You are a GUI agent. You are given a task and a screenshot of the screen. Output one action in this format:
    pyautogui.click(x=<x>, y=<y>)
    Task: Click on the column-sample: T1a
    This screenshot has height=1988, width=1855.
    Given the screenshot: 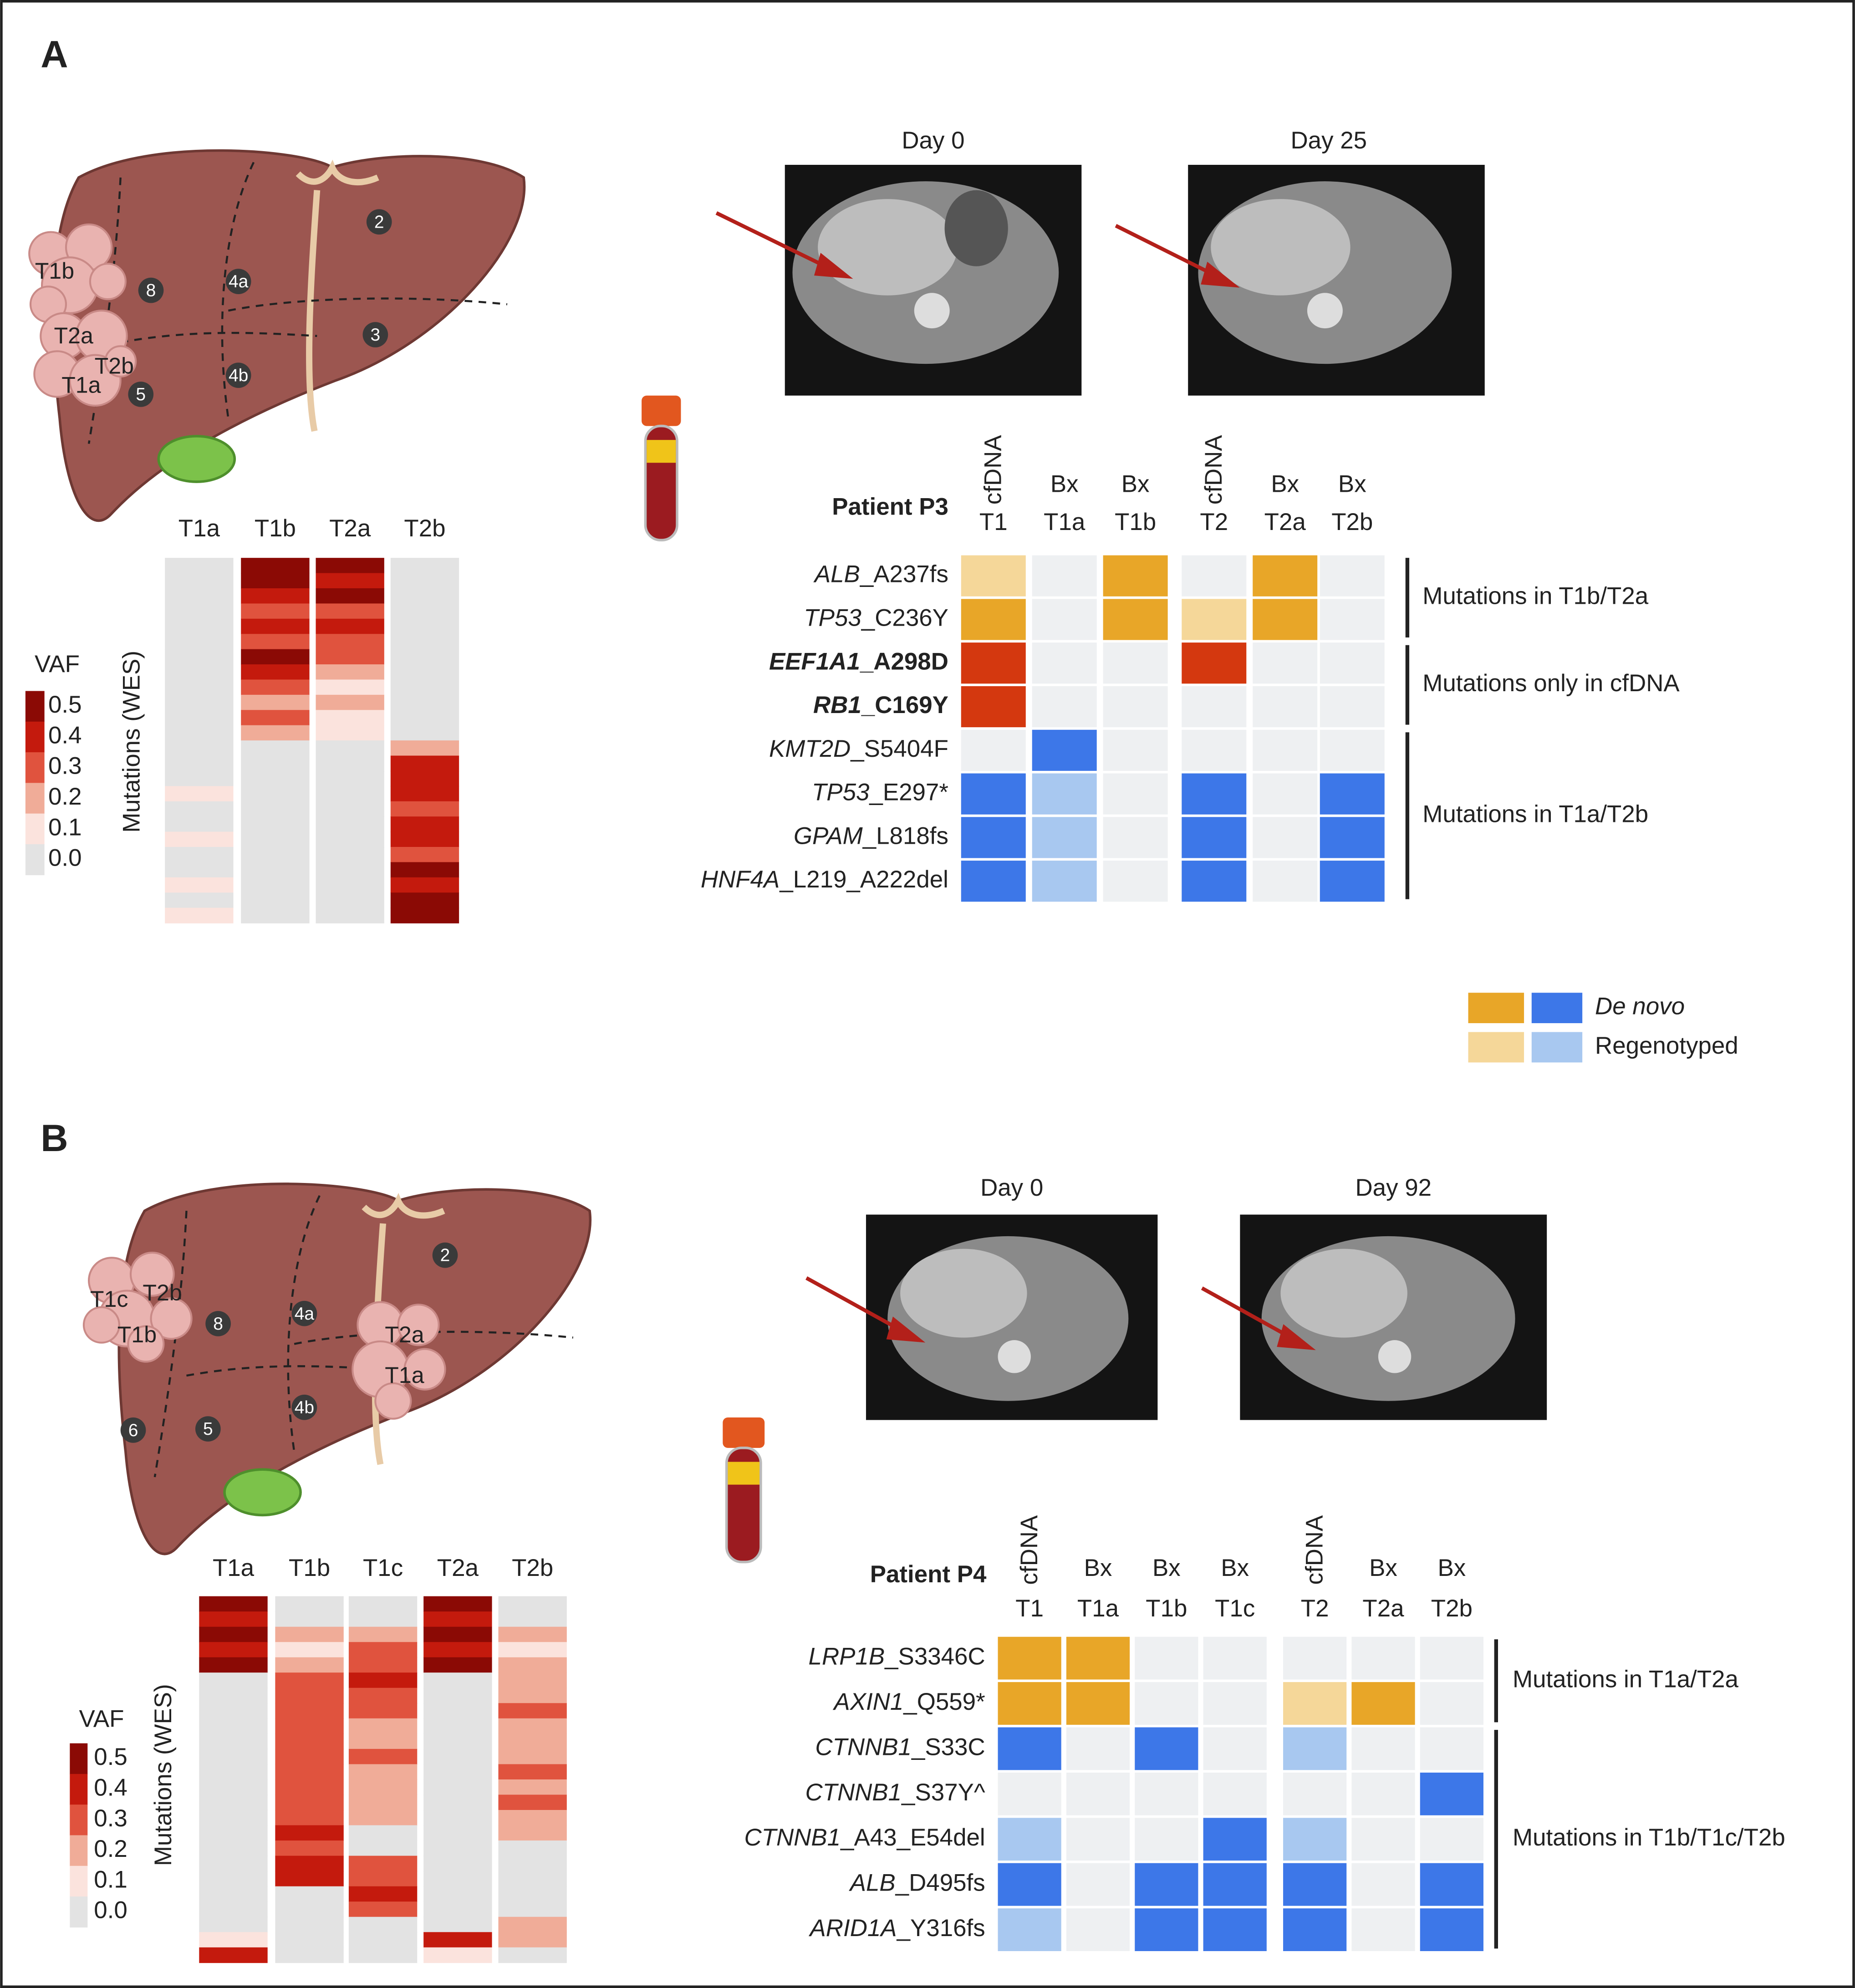 What is the action you would take?
    pyautogui.click(x=1064, y=522)
    